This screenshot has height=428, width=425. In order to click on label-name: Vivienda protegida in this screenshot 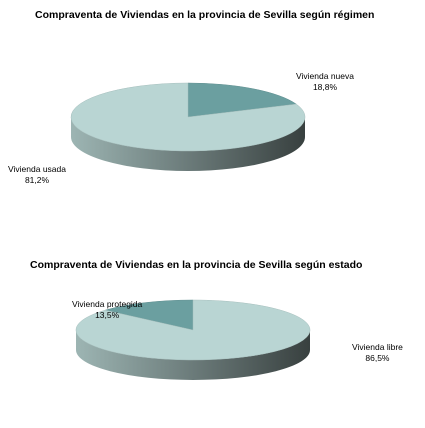, I will do `click(107, 304)`.